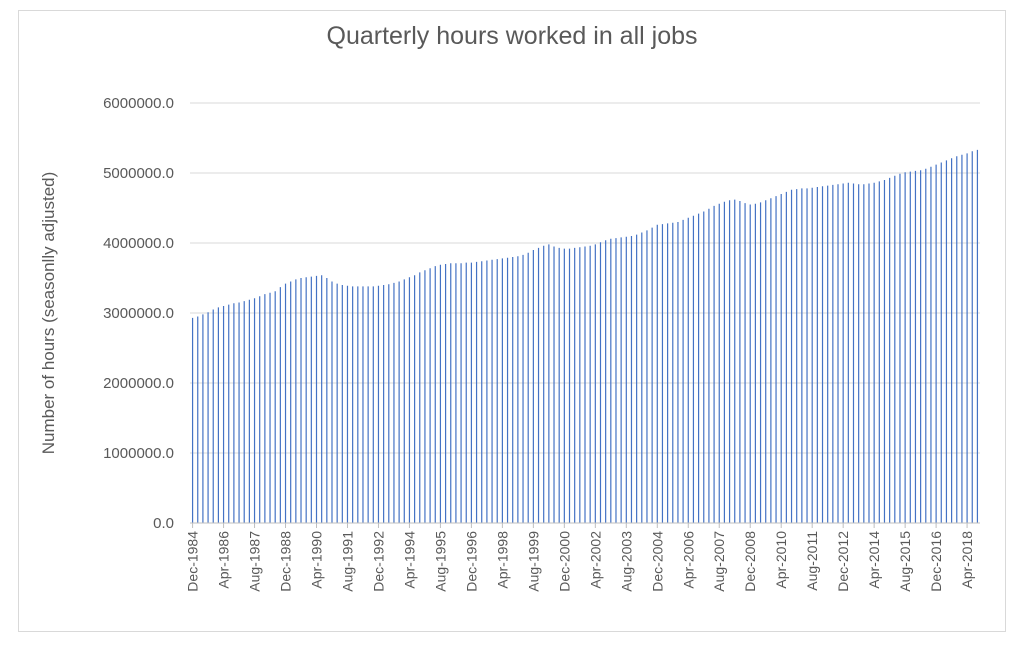 The height and width of the screenshot is (648, 1024). What do you see at coordinates (688, 560) in the screenshot?
I see `x-tick-label: Apr-2006` at bounding box center [688, 560].